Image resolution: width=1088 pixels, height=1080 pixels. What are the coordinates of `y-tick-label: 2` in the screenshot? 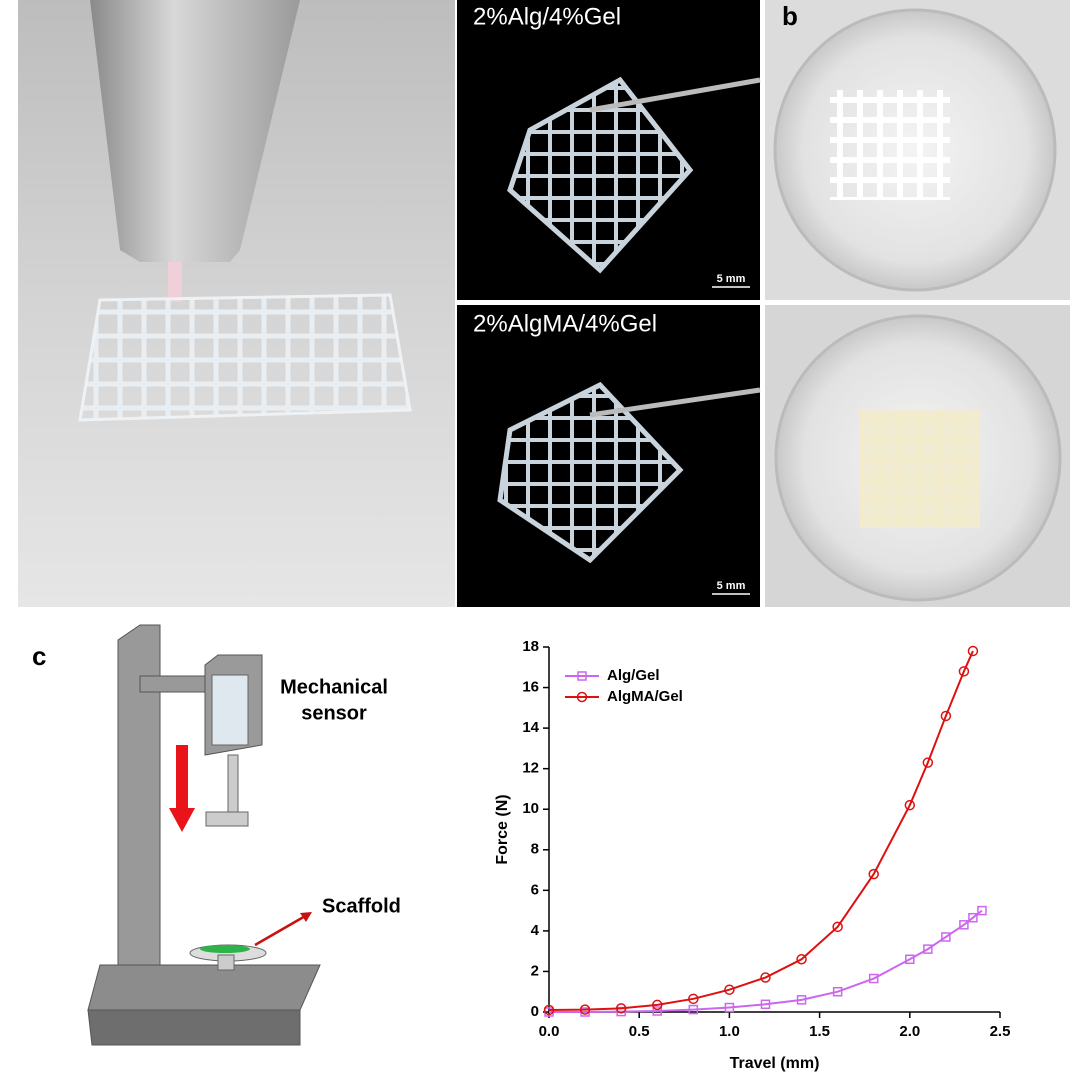 It's located at (535, 970).